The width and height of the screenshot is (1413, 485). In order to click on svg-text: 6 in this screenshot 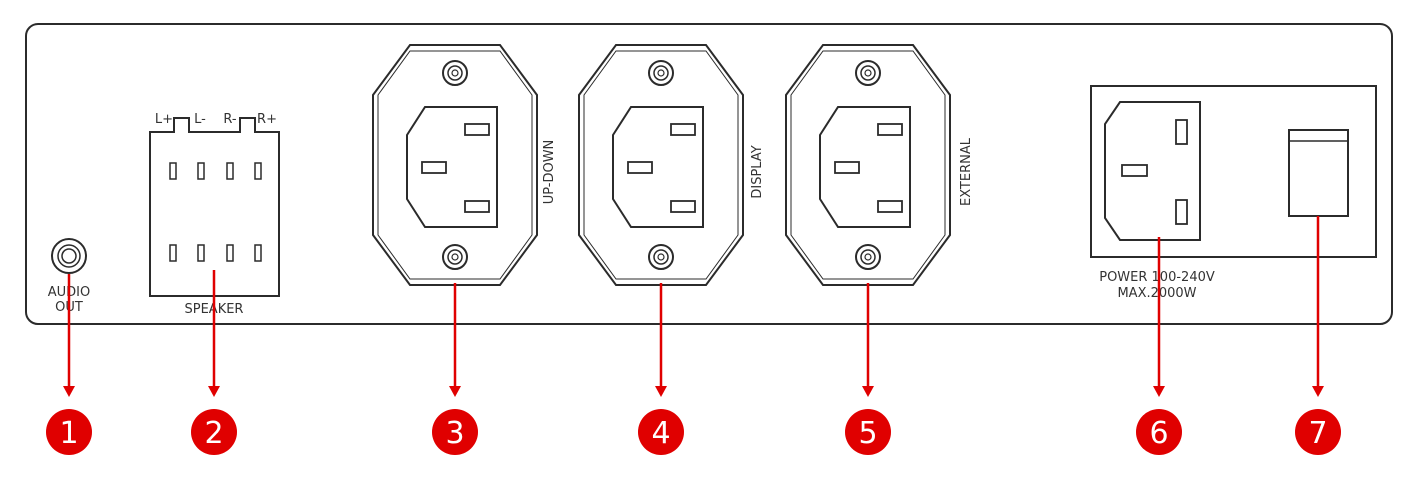, I will do `click(1158, 433)`.